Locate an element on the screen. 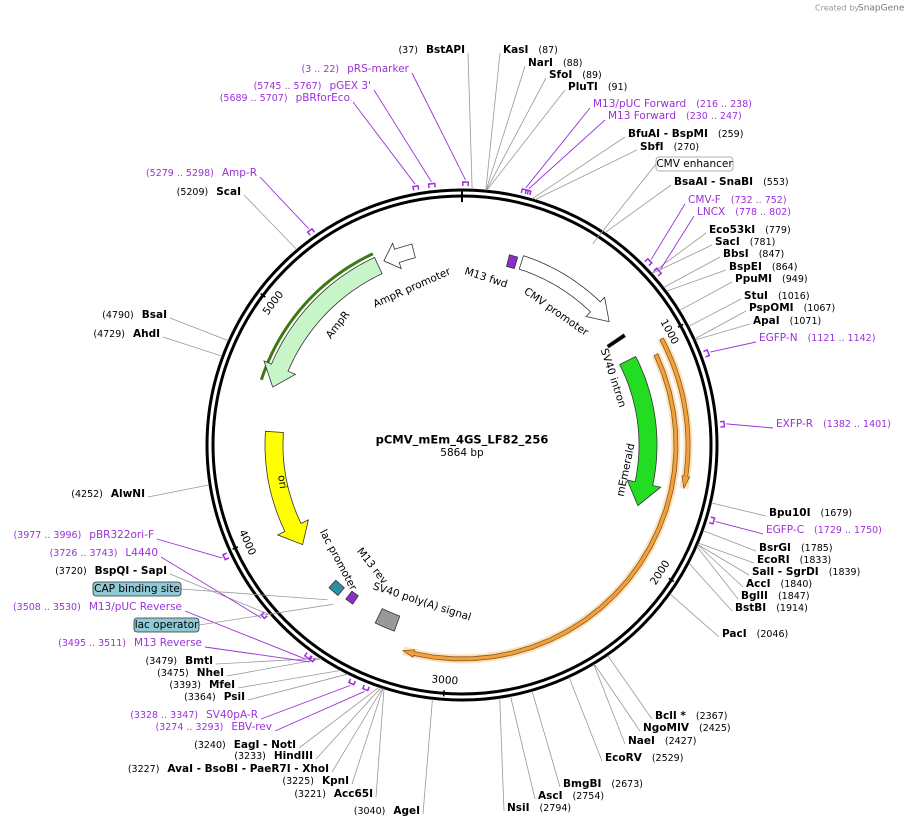 This screenshot has width=913, height=828. credit: Created by is located at coordinates (837, 8).